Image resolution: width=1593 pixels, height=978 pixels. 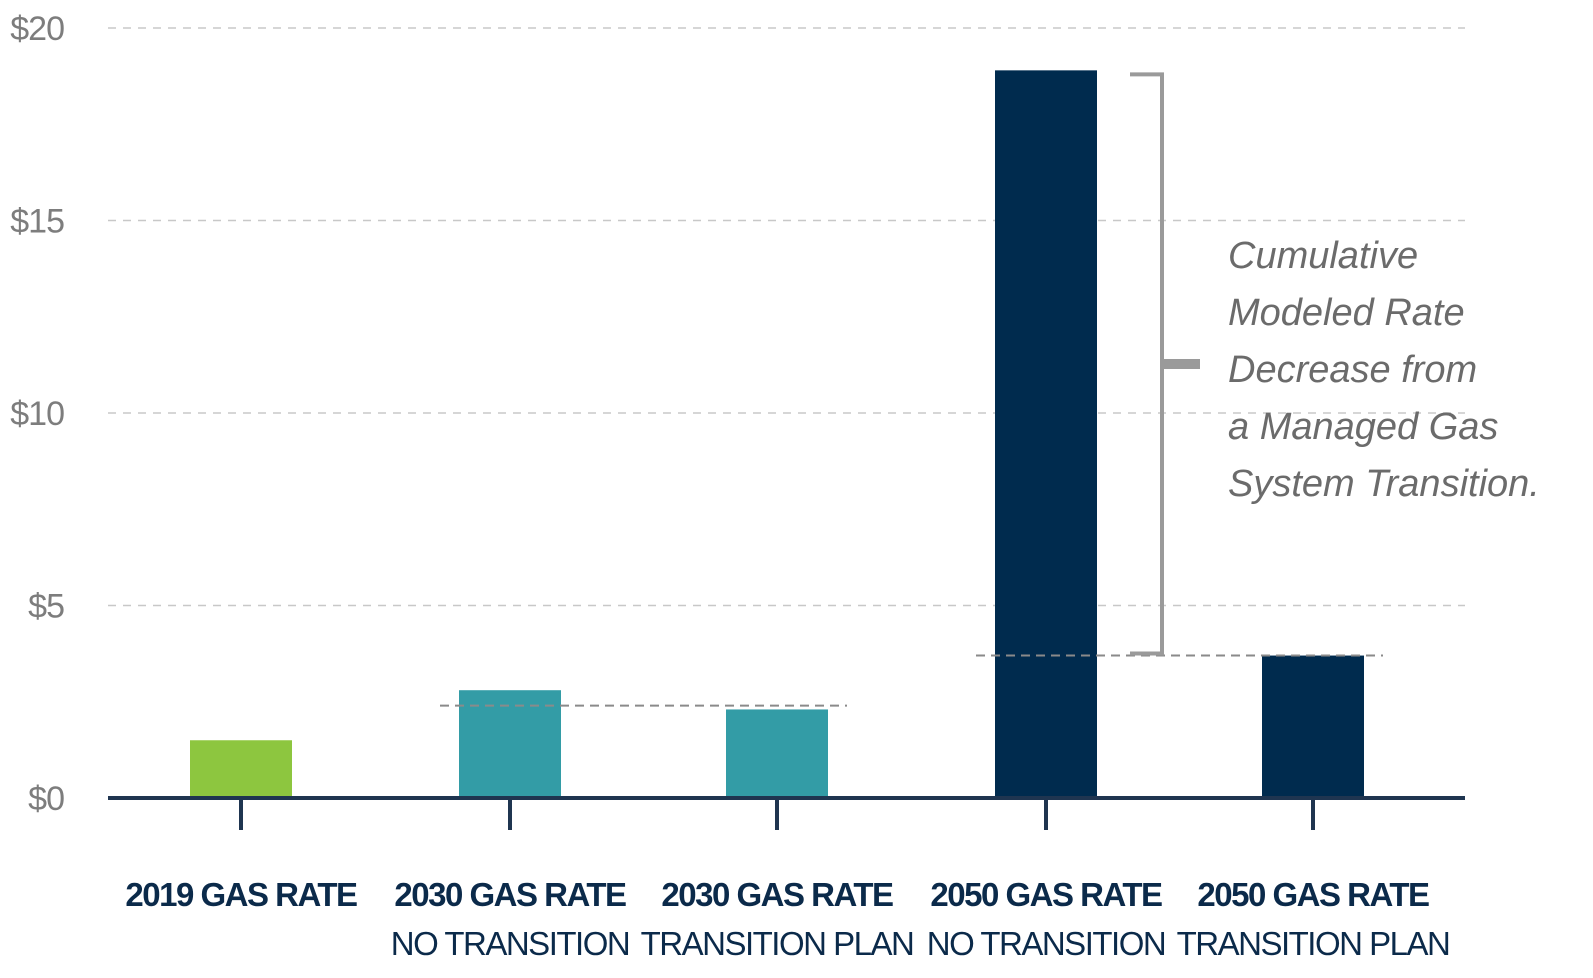 I want to click on y-tick-label: $20, so click(x=37, y=29).